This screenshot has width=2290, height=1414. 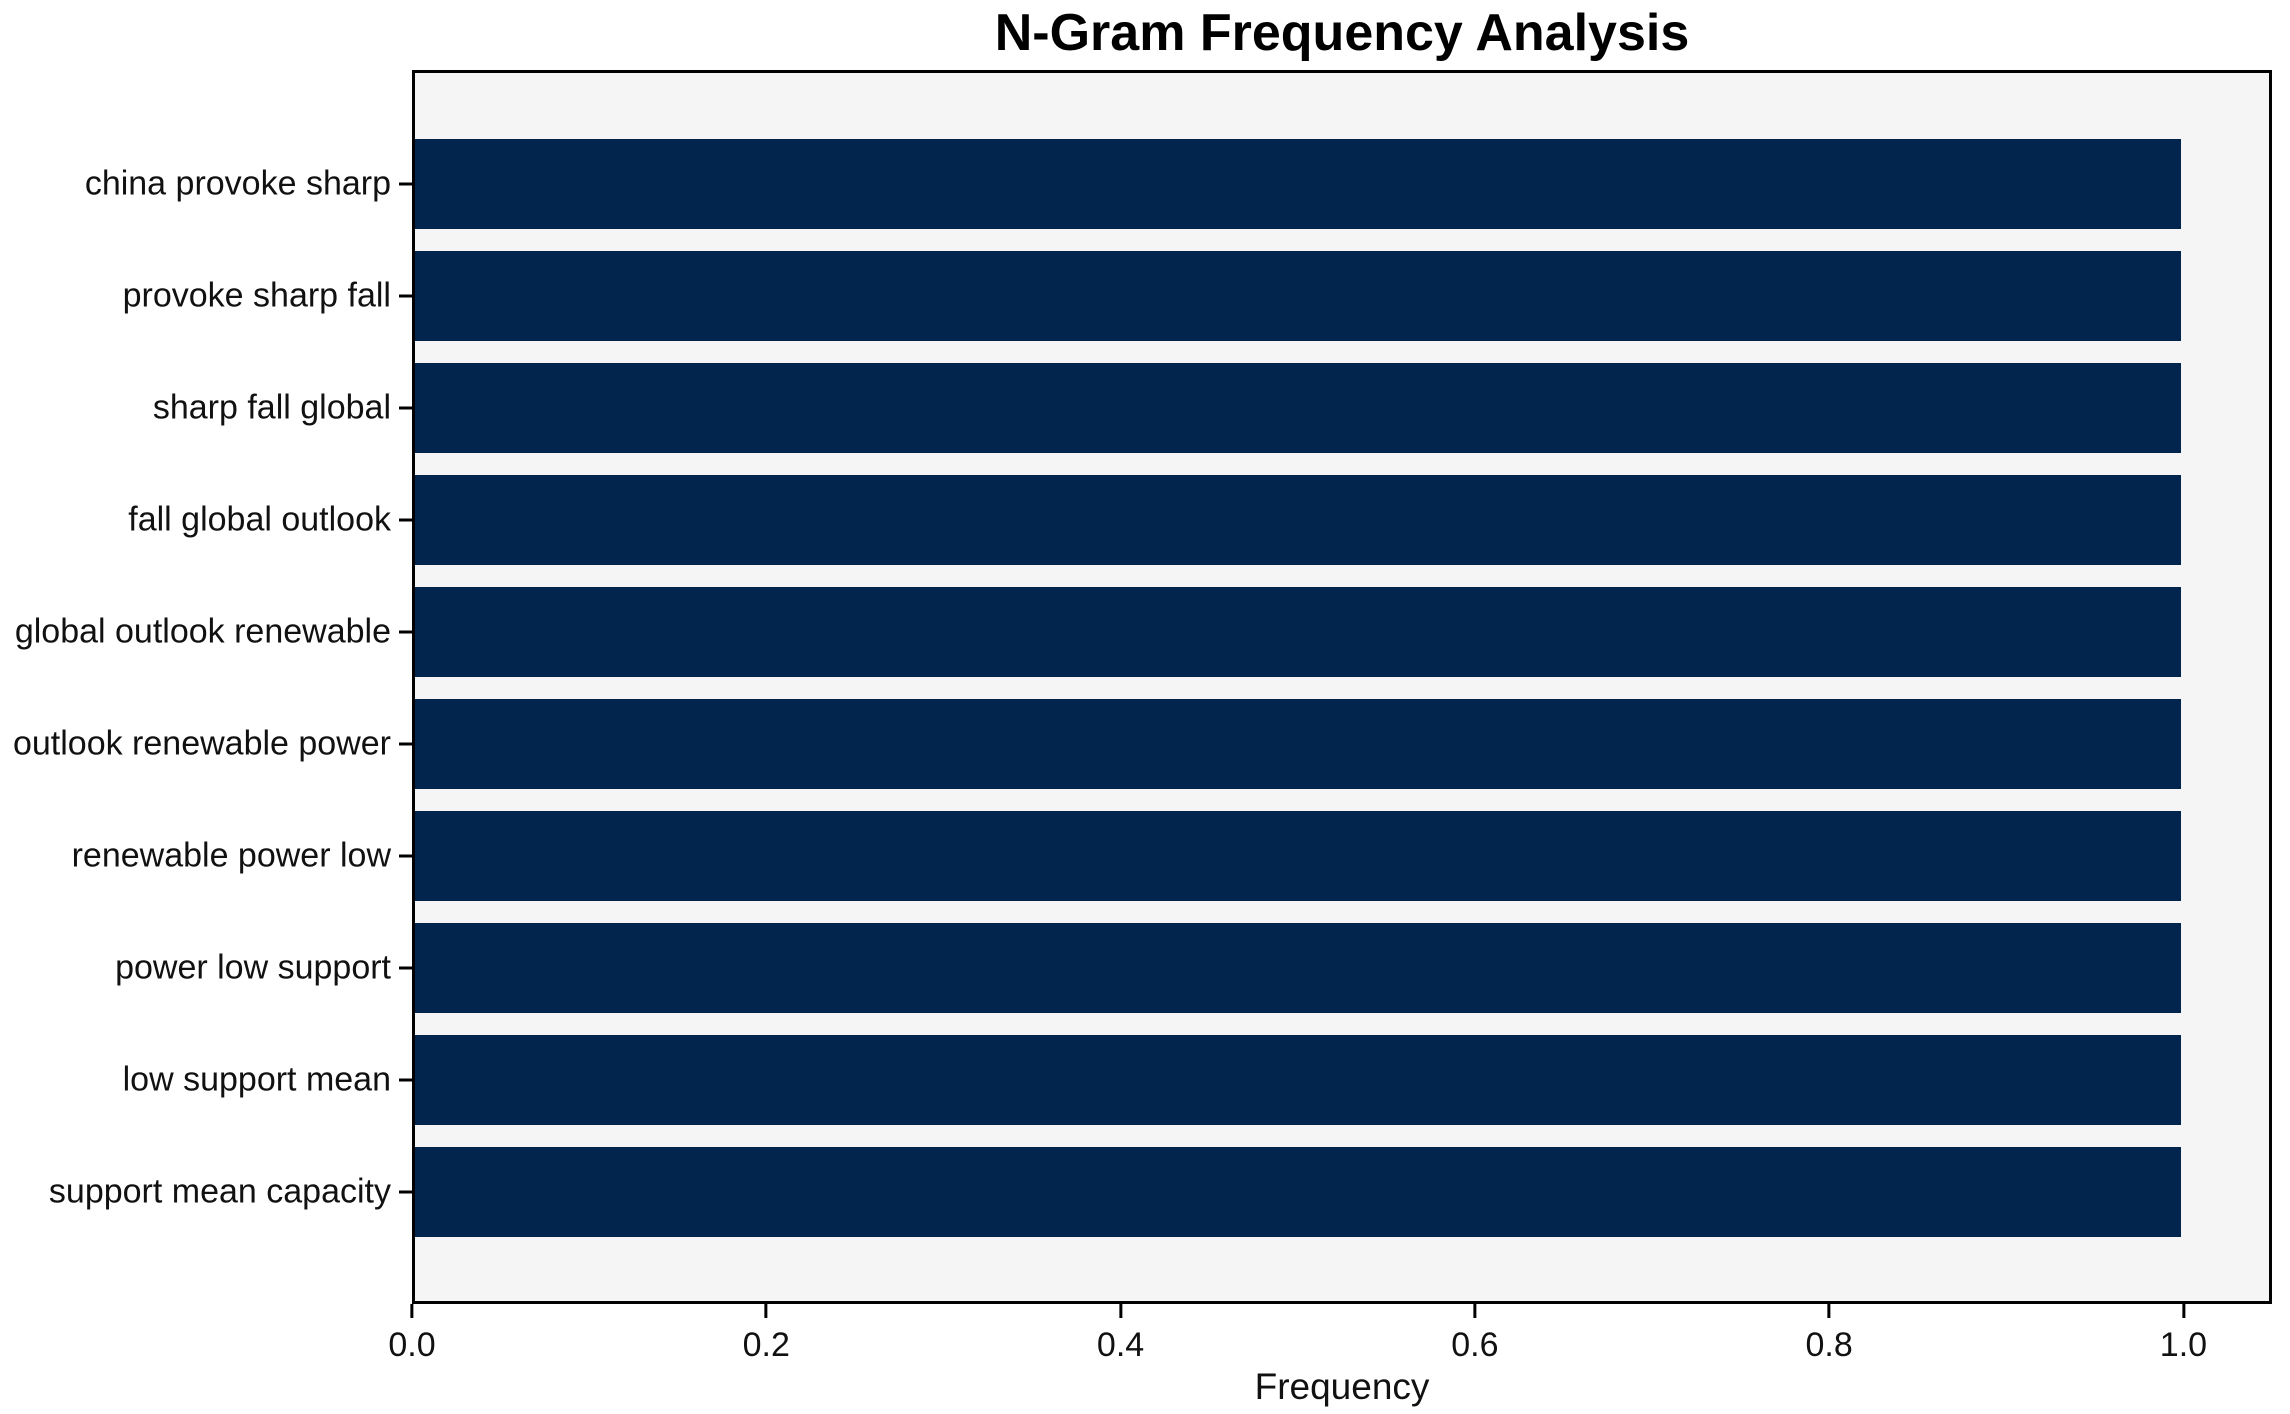 What do you see at coordinates (259, 519) in the screenshot?
I see `y-tick-label: fall global outlook` at bounding box center [259, 519].